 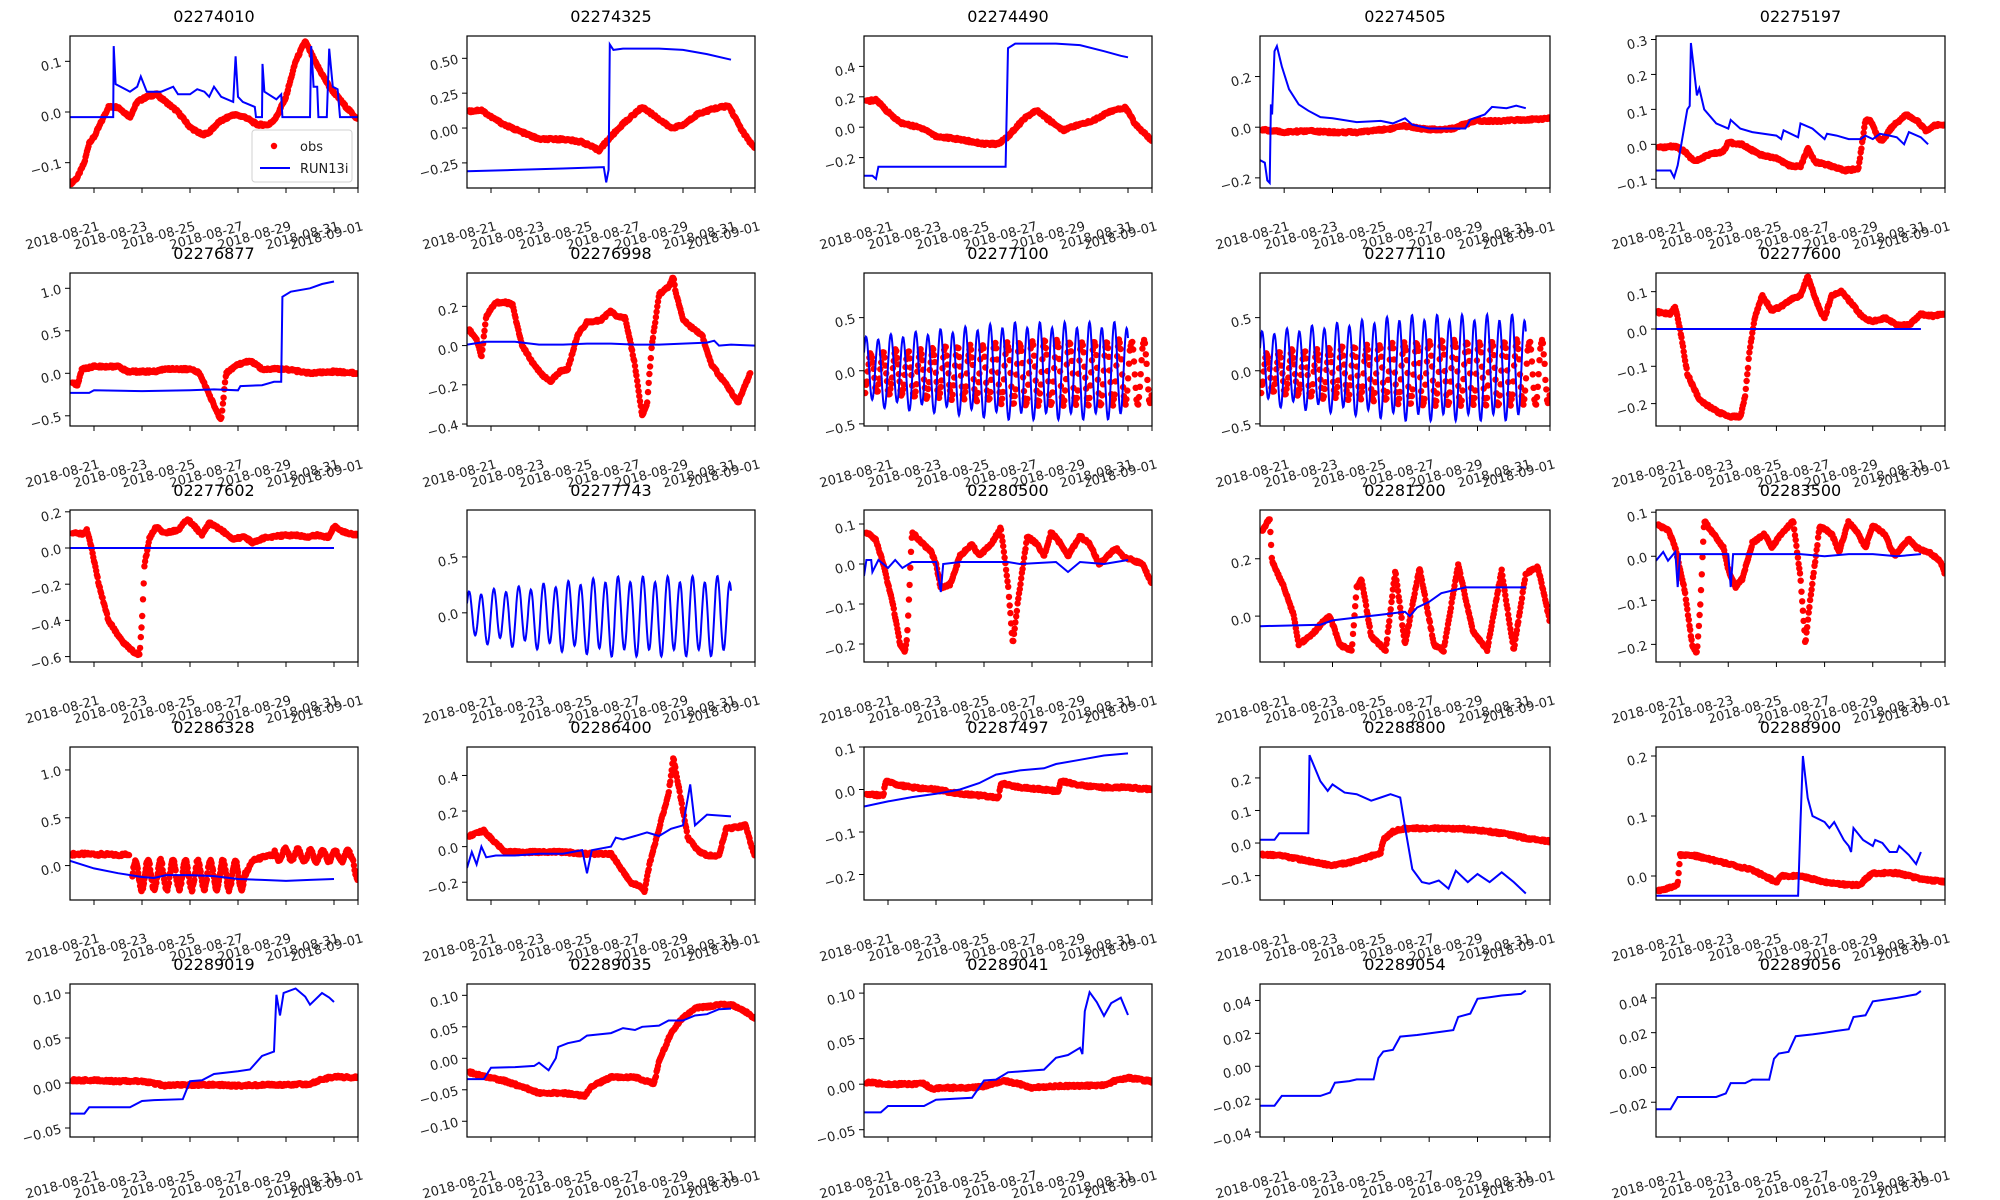 I want to click on y-tick-label: −0.1, so click(x=46, y=168).